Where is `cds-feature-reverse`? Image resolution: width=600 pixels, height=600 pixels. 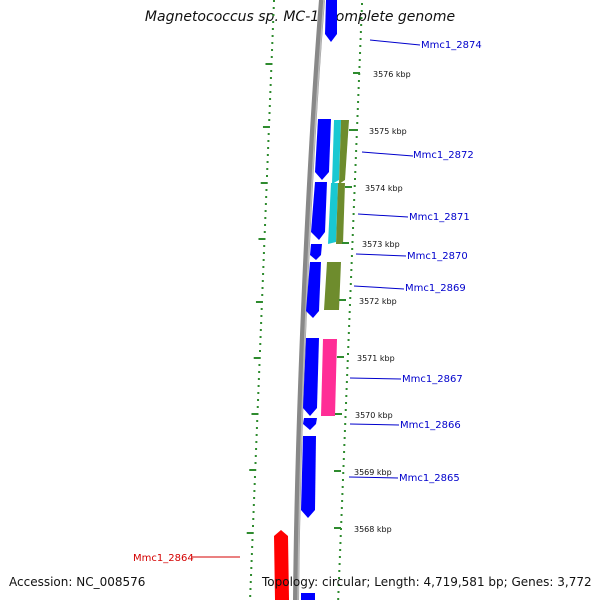 cds-feature-reverse is located at coordinates (281, 565).